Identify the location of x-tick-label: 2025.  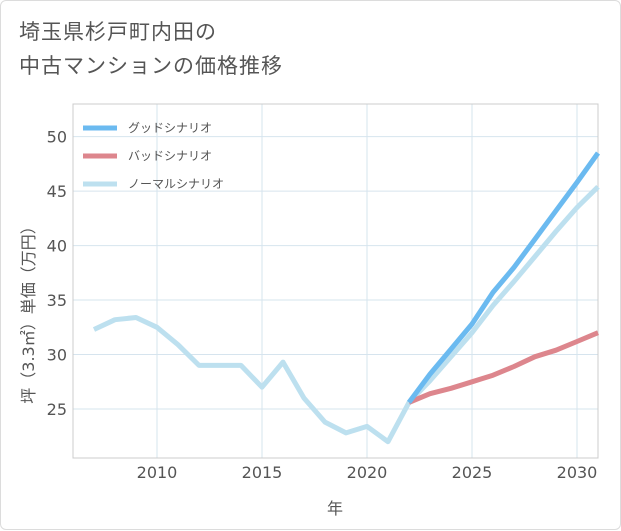
(472, 472).